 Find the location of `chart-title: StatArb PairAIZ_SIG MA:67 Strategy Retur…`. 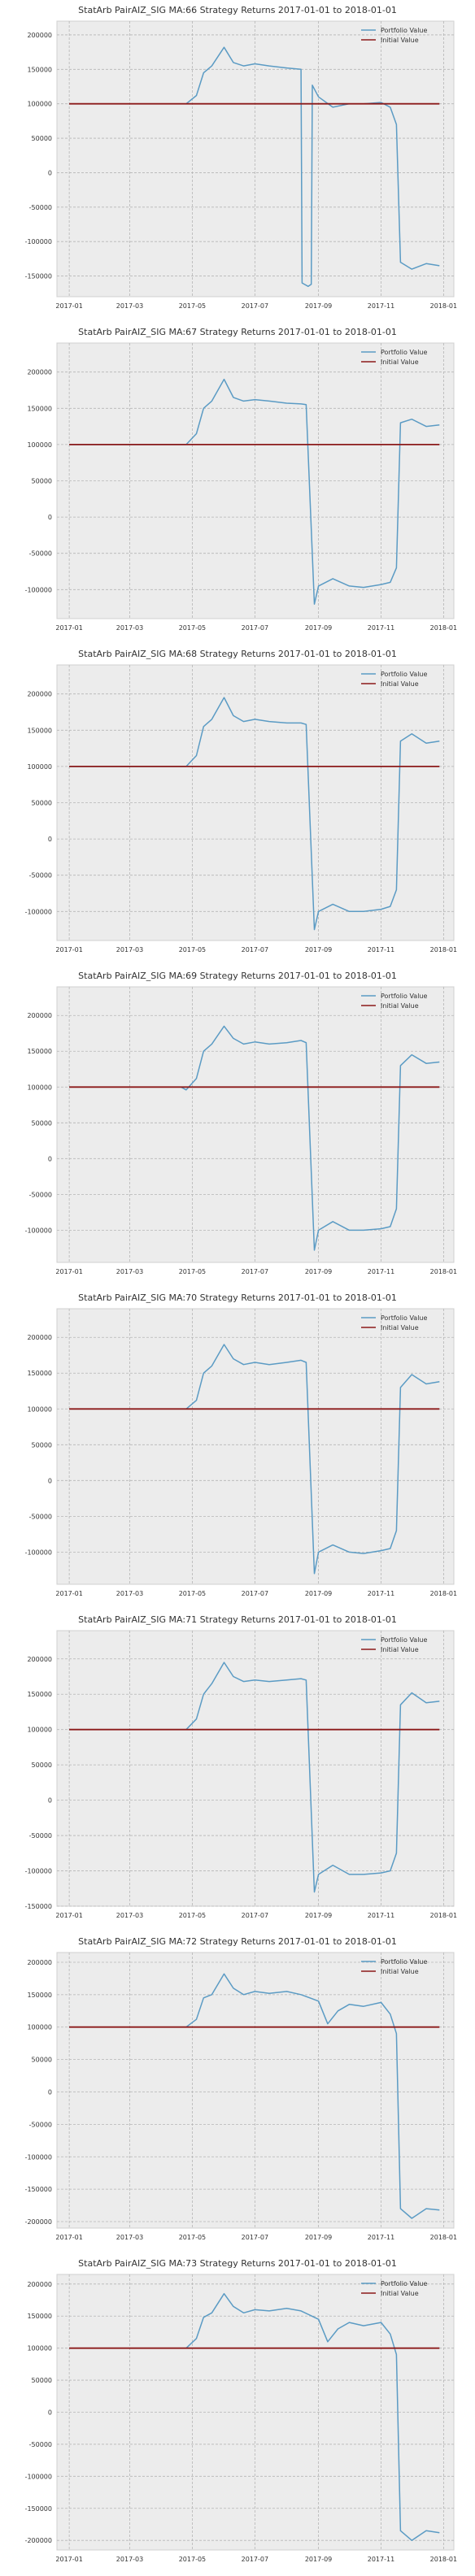

chart-title: StatArb PairAIZ_SIG MA:67 Strategy Retur… is located at coordinates (237, 332).